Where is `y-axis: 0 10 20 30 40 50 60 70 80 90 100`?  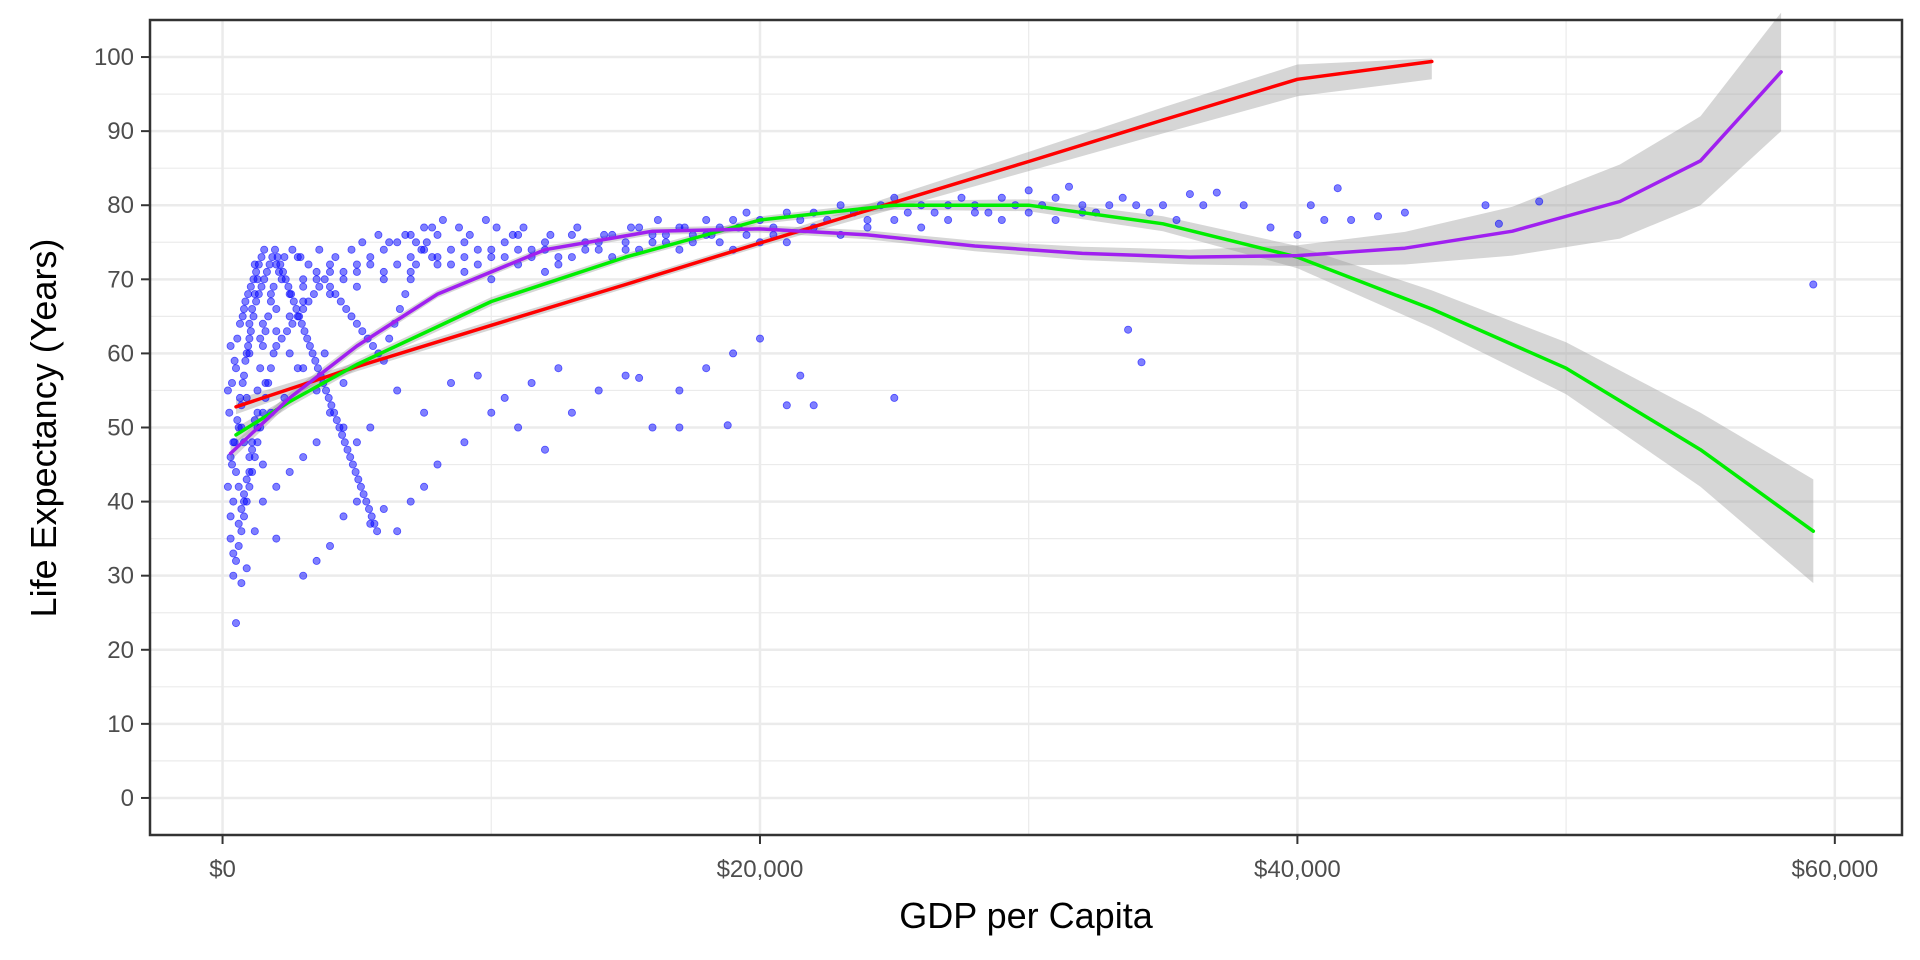 y-axis: 0 10 20 30 40 50 60 70 80 90 100 is located at coordinates (122, 428).